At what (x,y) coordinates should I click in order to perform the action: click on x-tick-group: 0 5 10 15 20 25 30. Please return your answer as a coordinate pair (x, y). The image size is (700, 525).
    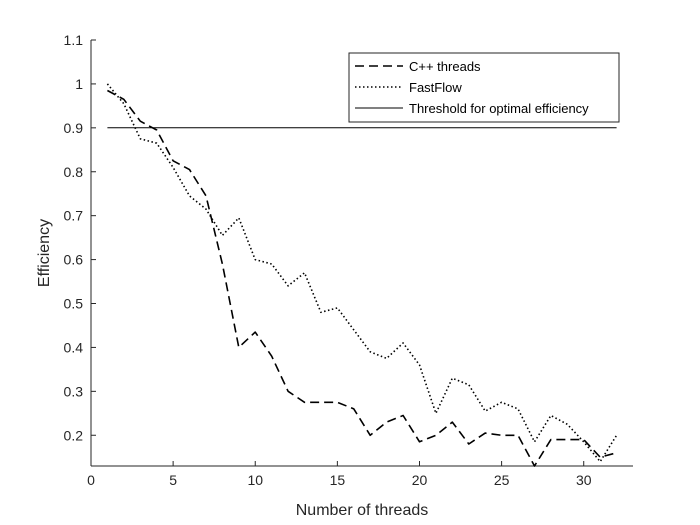
    Looking at the image, I should click on (339, 474).